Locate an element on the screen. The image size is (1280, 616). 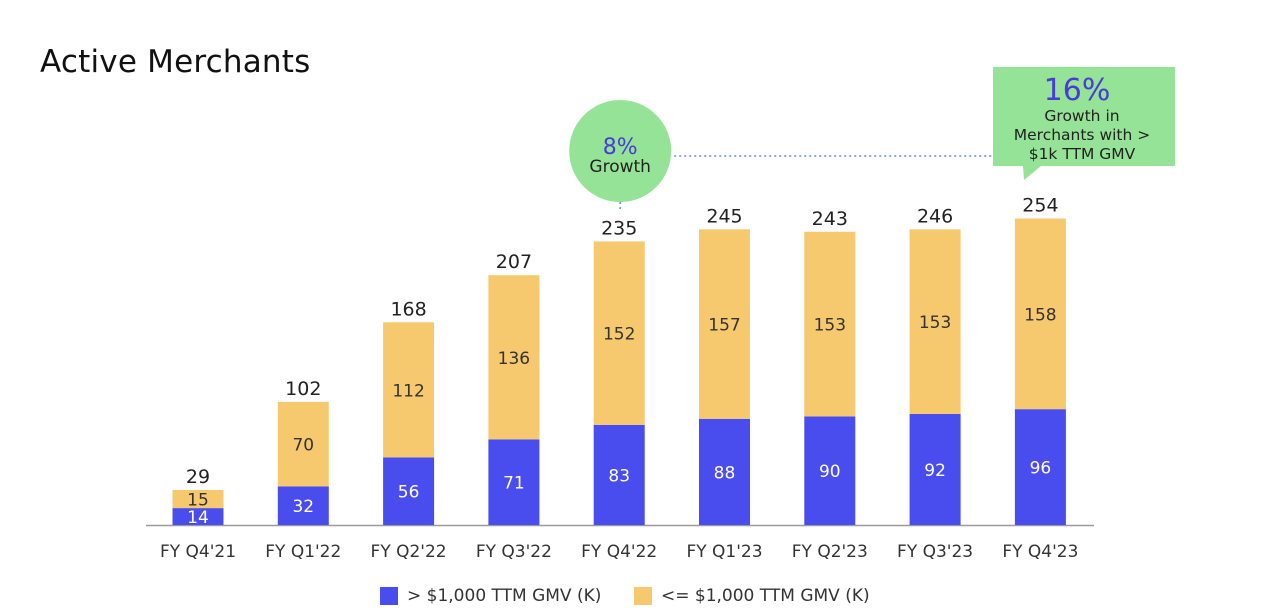
legend: > $1,000 TTM GMV (K) is located at coordinates (490, 596).